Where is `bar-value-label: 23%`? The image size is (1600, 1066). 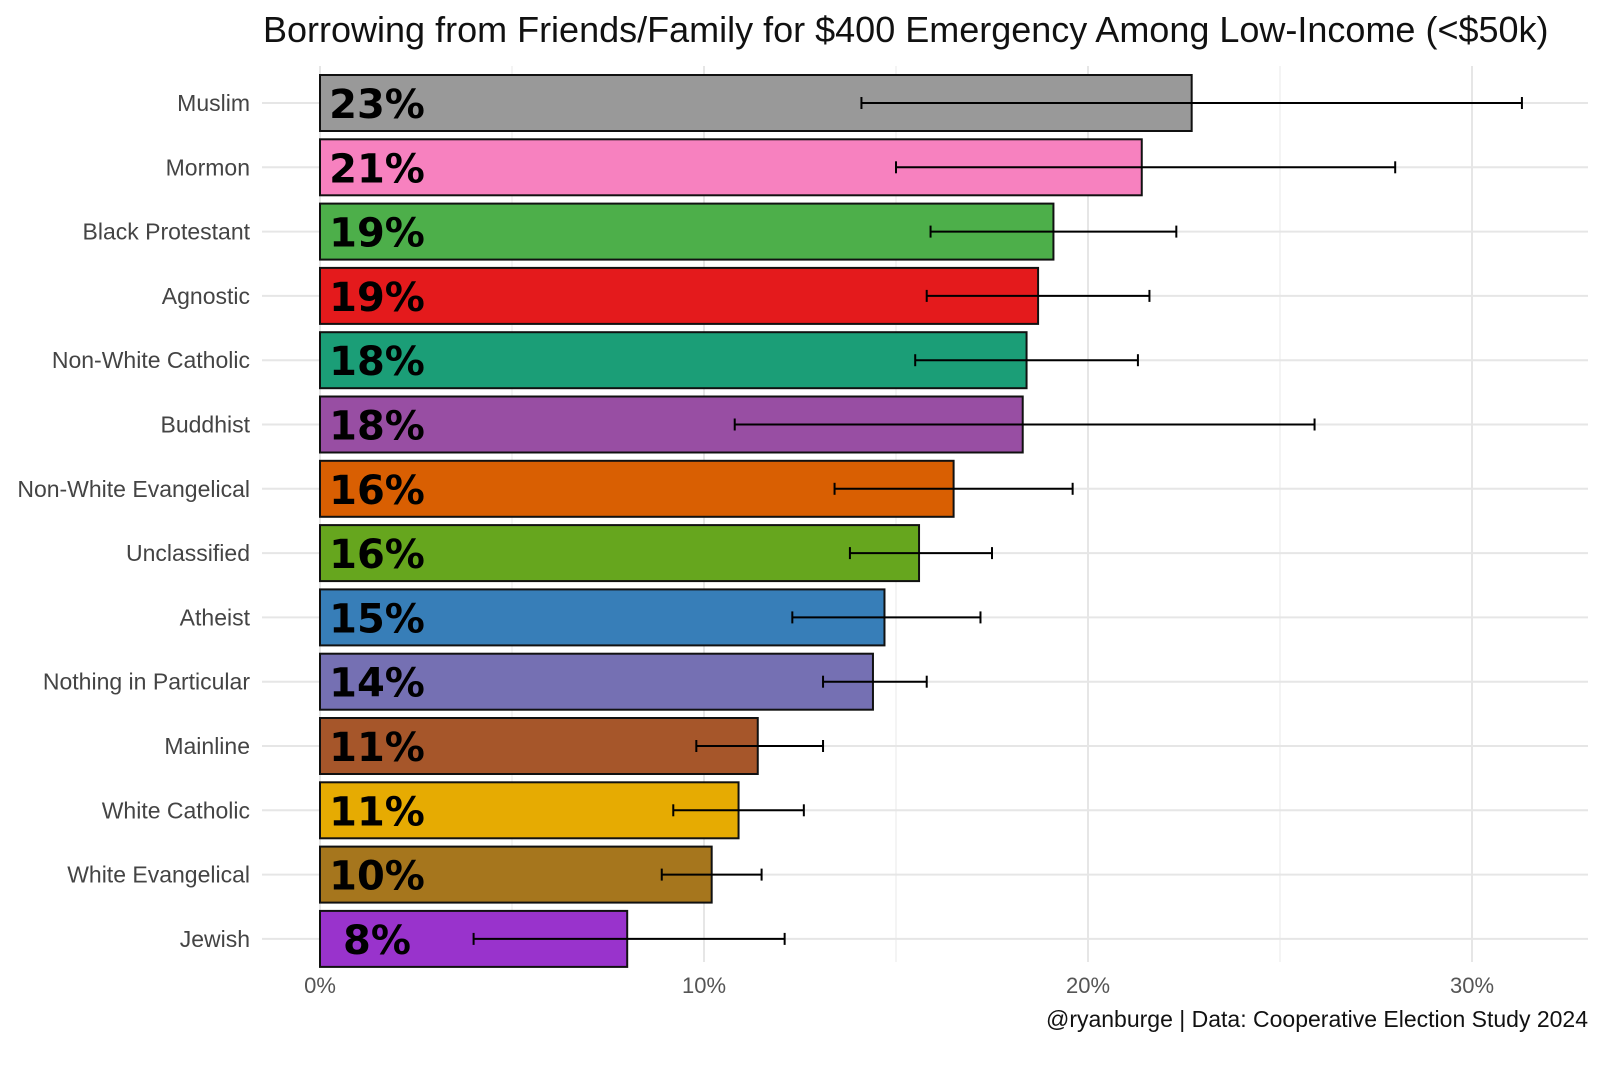
bar-value-label: 23% is located at coordinates (377, 105).